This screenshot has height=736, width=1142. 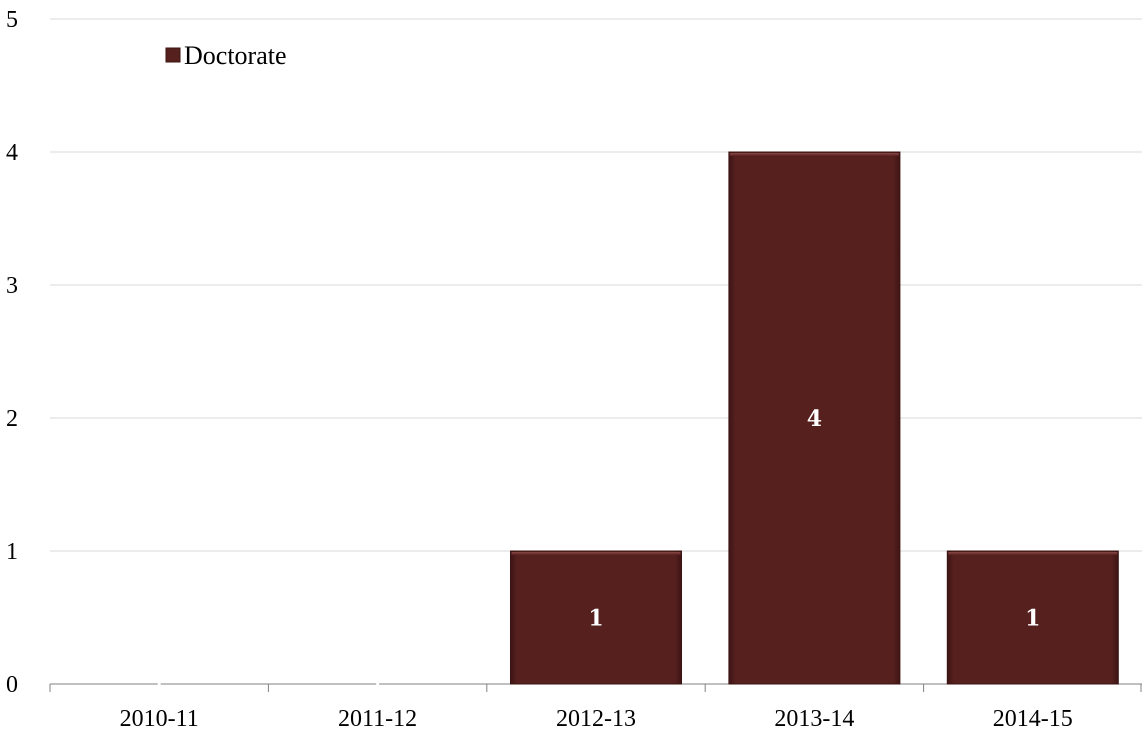 I want to click on legend-swatch-doctorate, so click(x=173, y=55).